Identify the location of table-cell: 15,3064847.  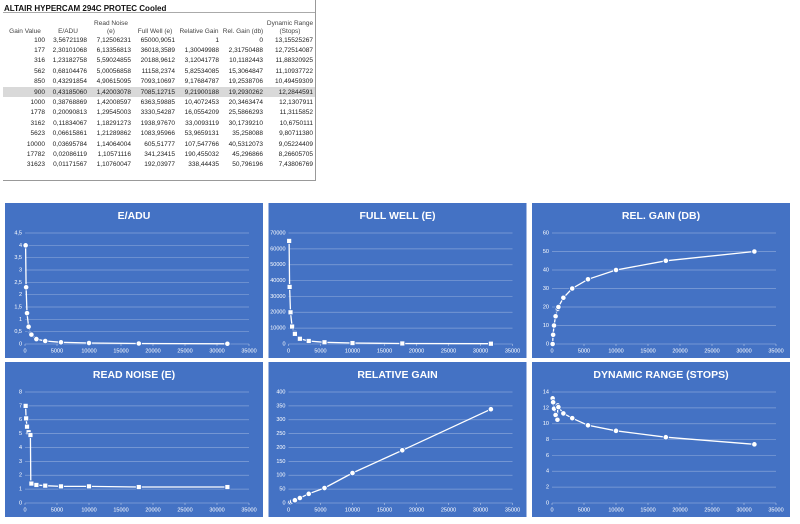
(245, 71).